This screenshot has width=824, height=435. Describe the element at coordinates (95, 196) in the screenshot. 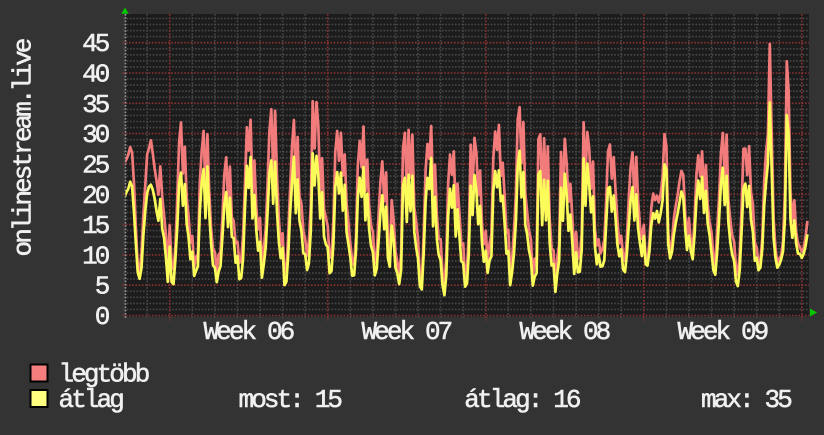

I see `svg-text: 20` at that location.